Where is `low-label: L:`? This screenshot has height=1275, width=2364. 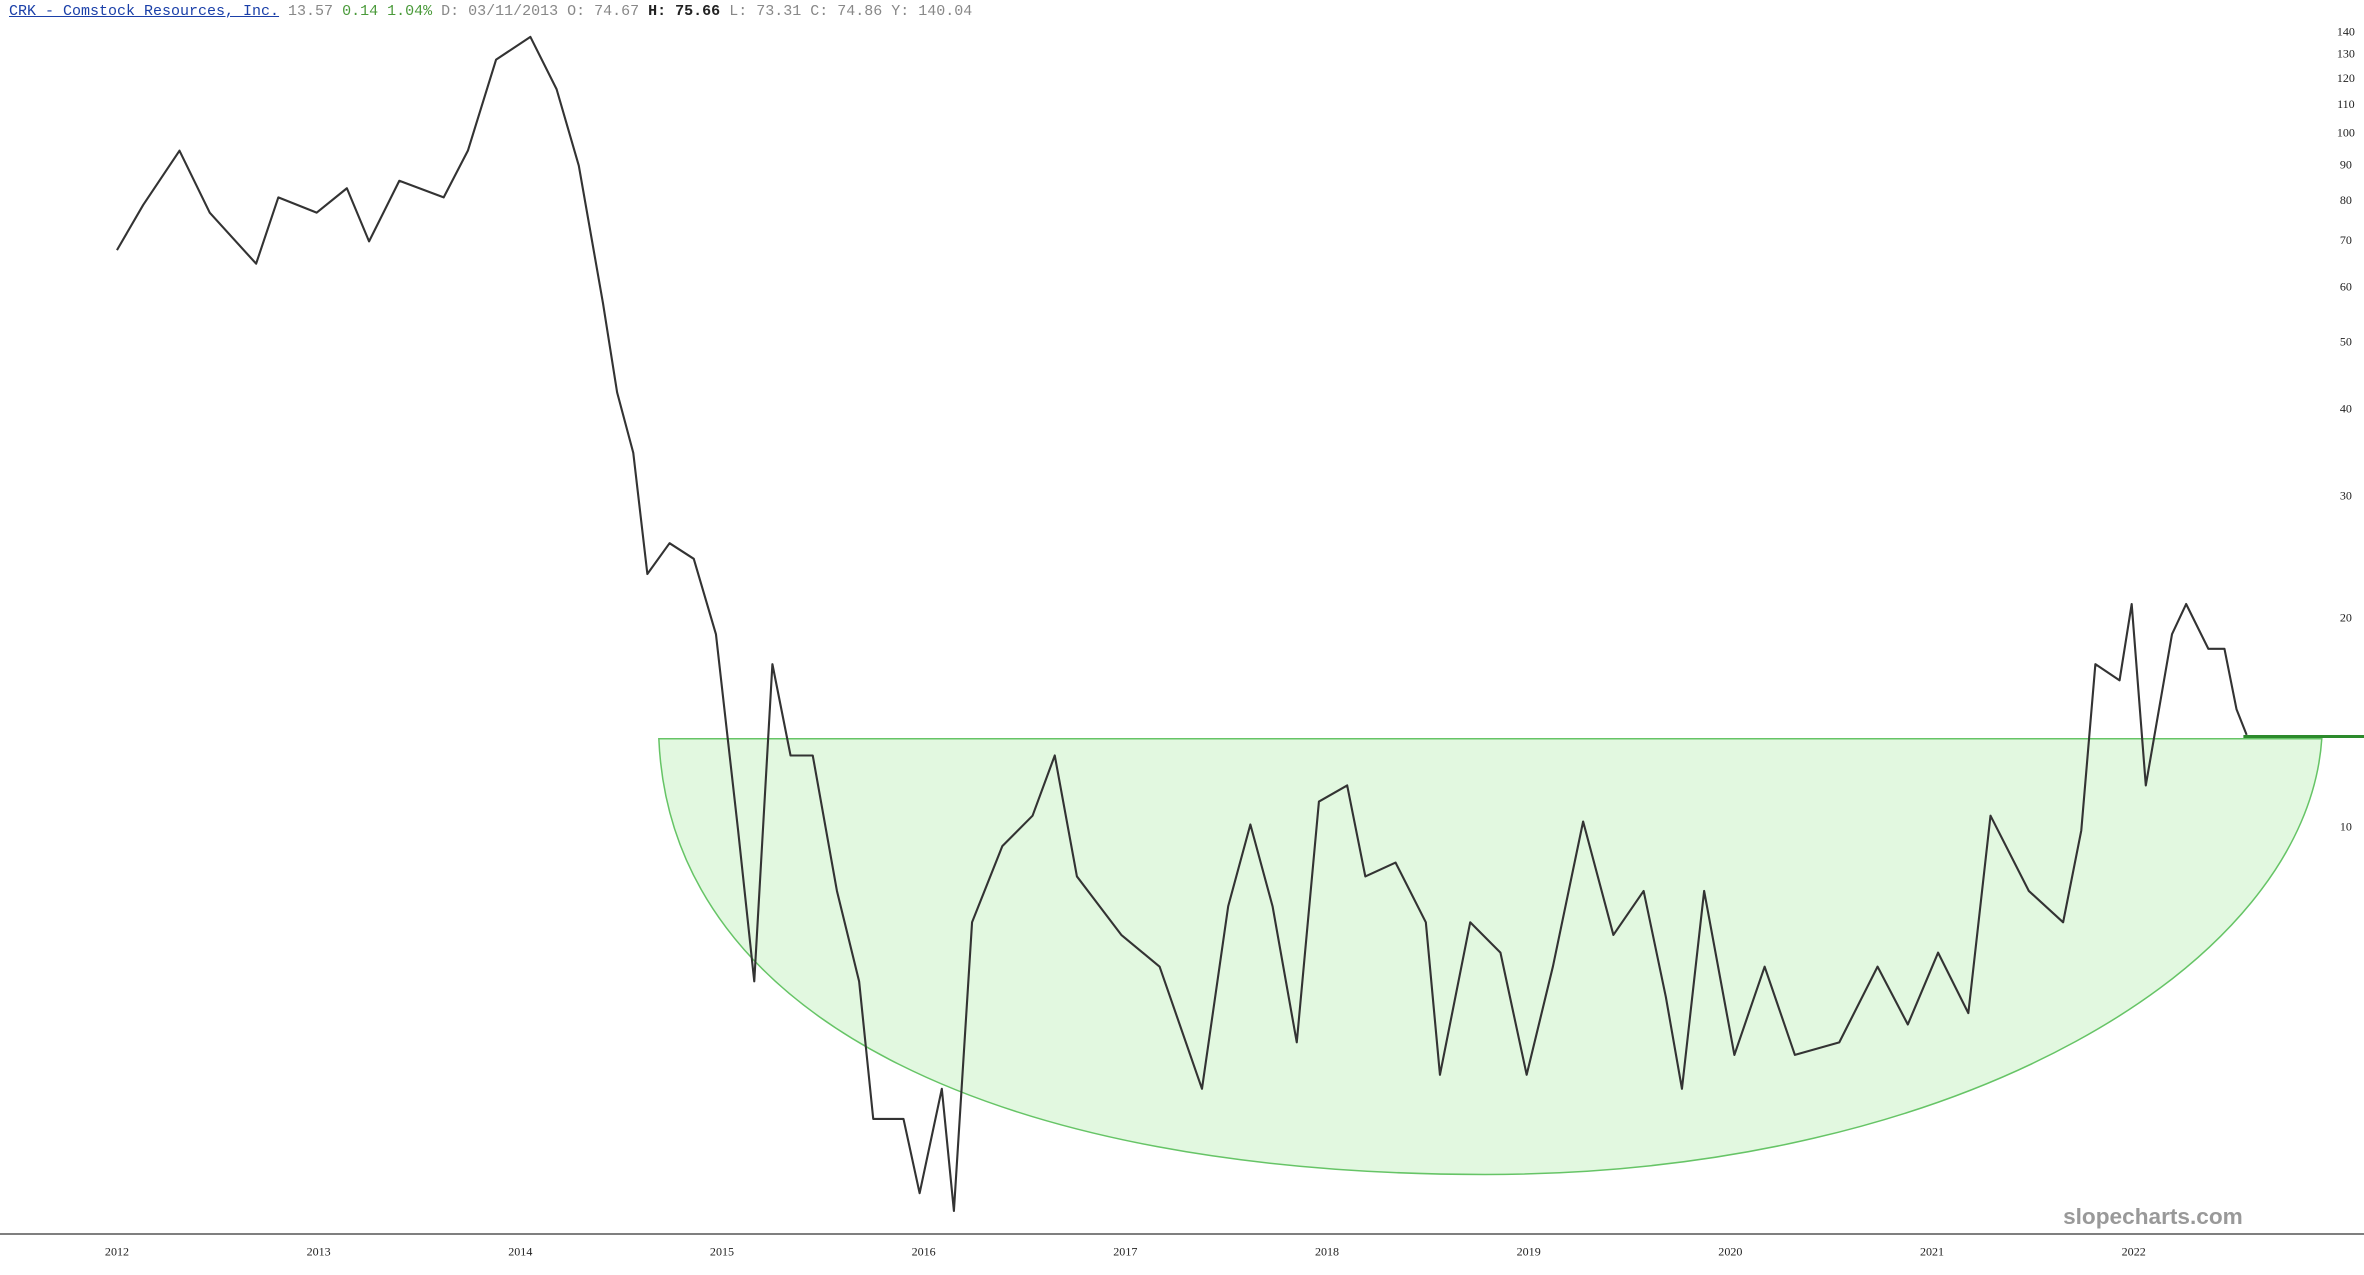 low-label: L: is located at coordinates (738, 11).